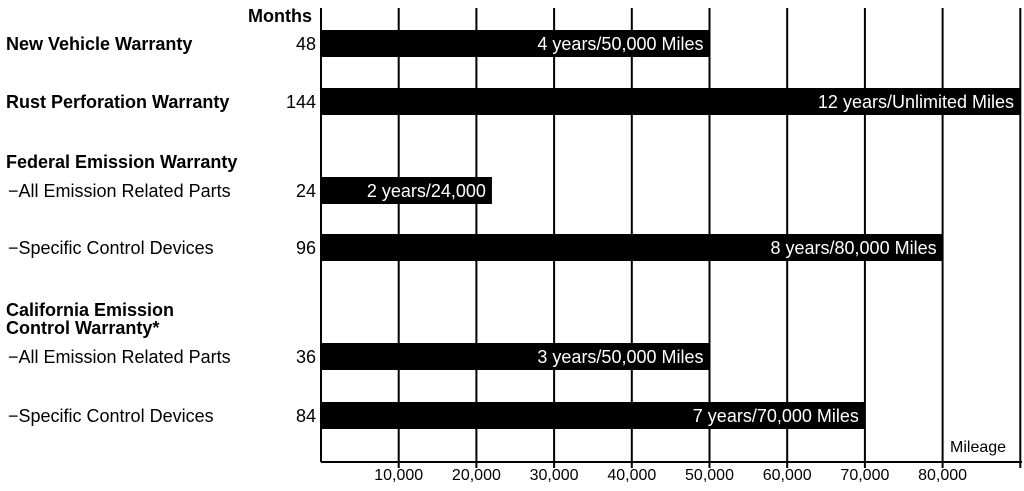  What do you see at coordinates (709, 475) in the screenshot?
I see `x-tick-label: 50,000` at bounding box center [709, 475].